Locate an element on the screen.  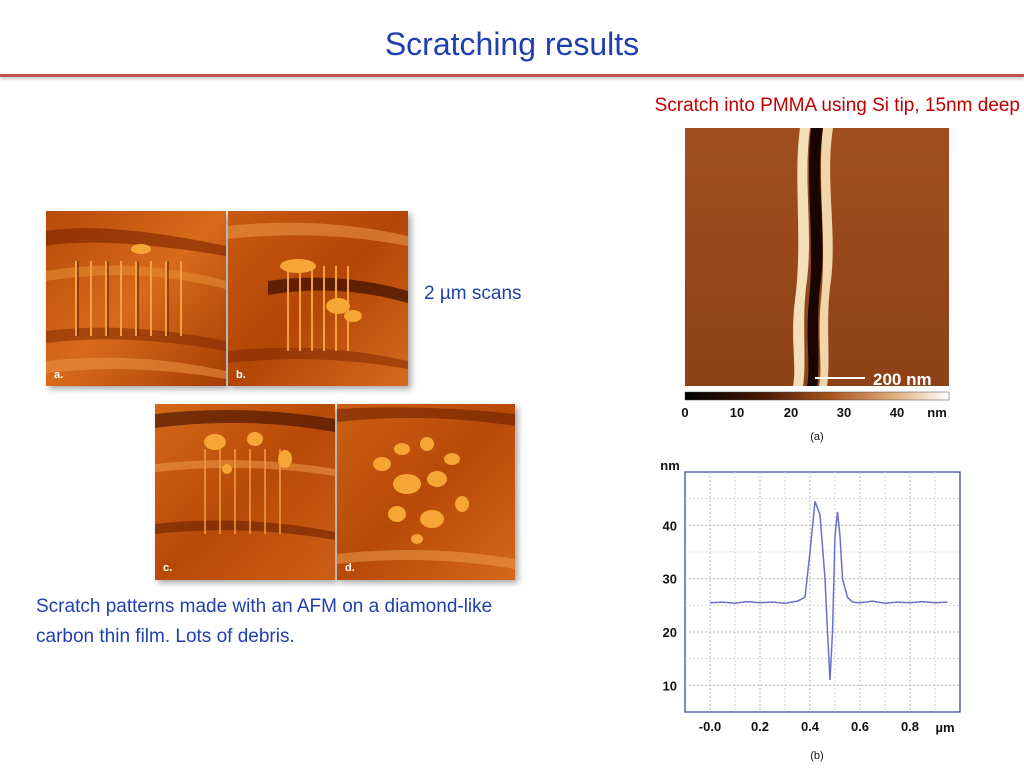
colorbar is located at coordinates (817, 396).